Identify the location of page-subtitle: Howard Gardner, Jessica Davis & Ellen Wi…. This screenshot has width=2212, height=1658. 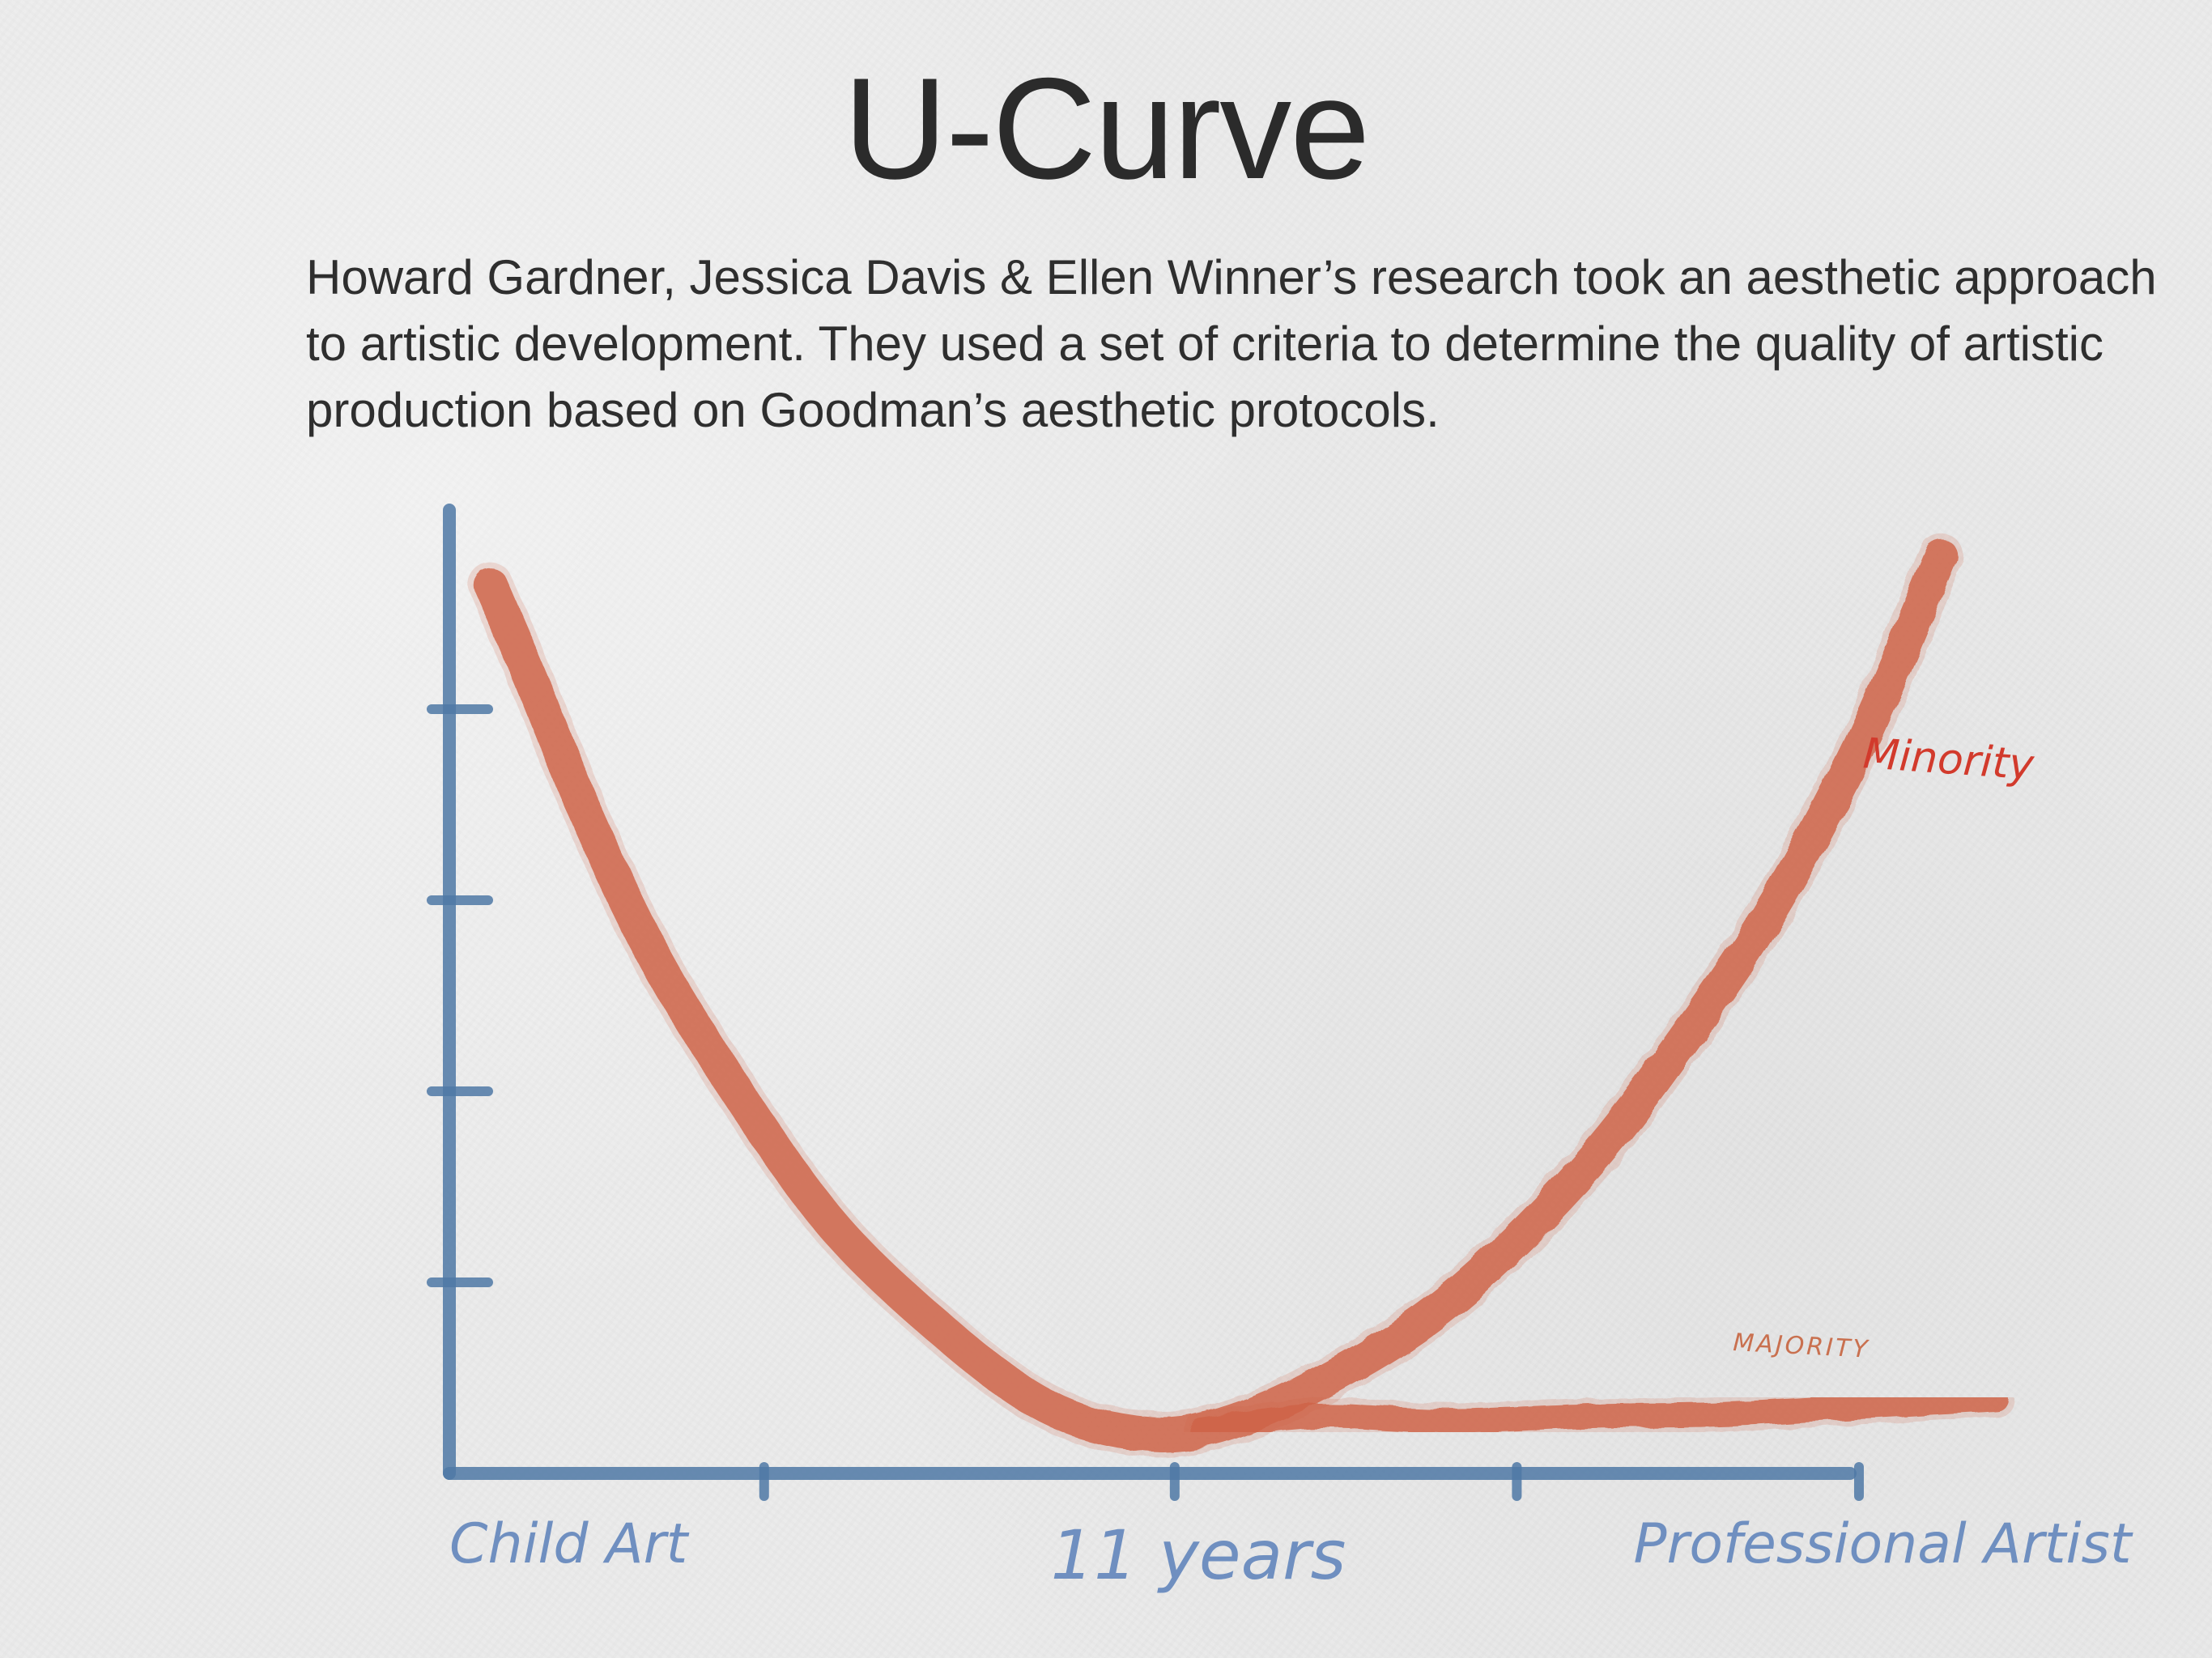
(1231, 343).